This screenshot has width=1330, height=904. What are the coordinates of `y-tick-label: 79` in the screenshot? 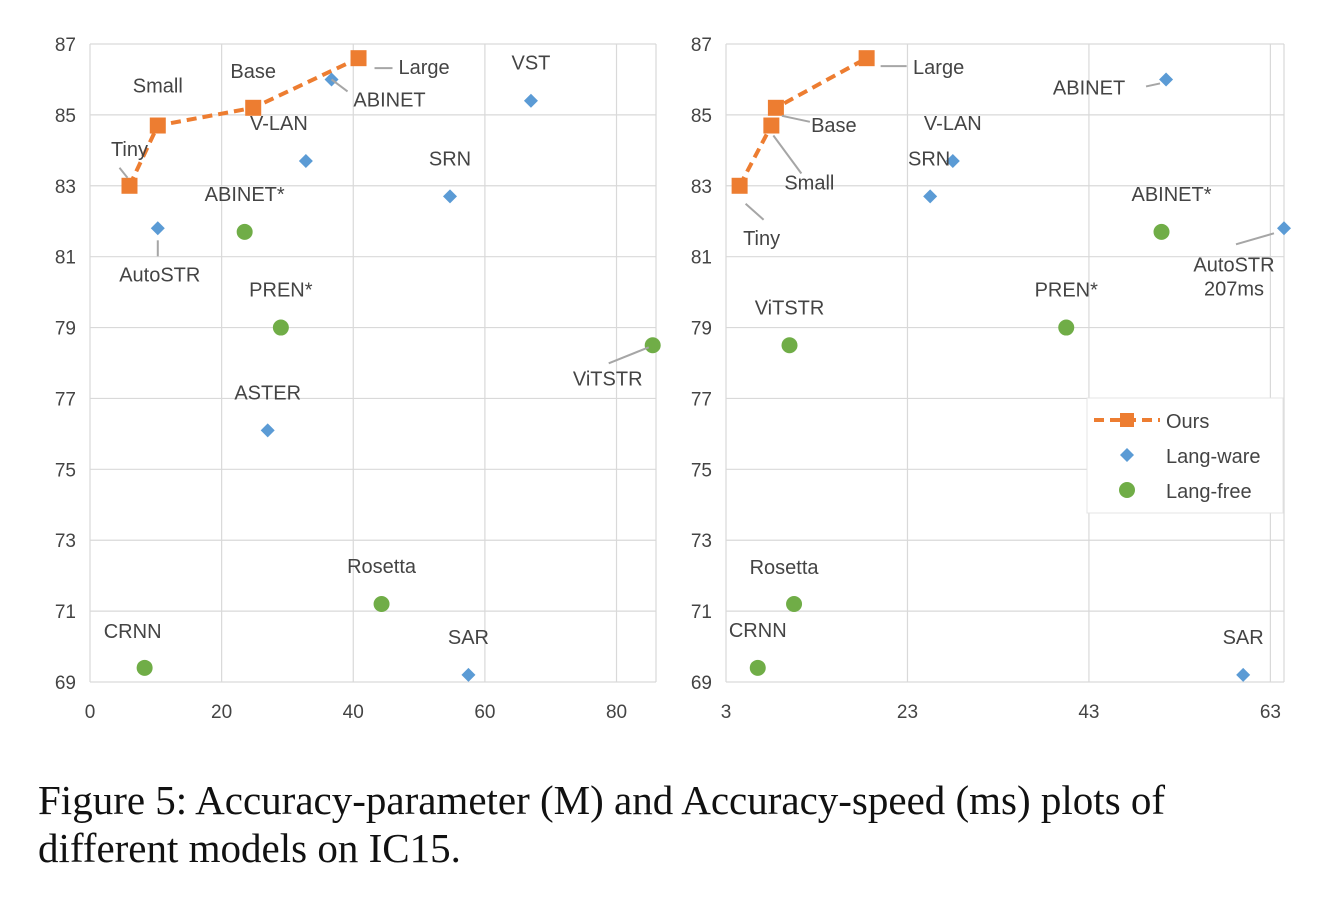 It's located at (701, 329).